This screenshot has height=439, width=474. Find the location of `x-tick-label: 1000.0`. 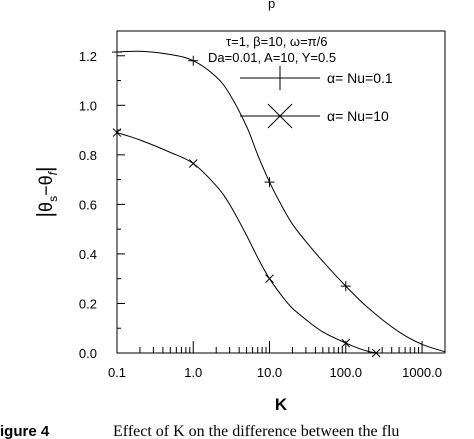

x-tick-label: 1000.0 is located at coordinates (422, 372).